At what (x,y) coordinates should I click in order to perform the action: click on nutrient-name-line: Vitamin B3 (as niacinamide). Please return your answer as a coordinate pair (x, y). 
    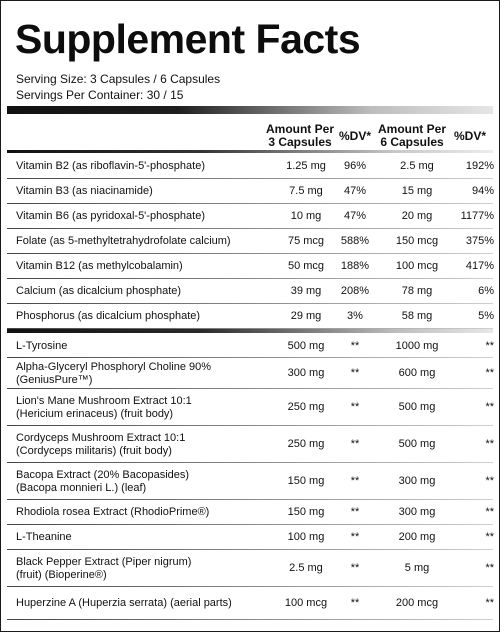
    Looking at the image, I should click on (84, 191).